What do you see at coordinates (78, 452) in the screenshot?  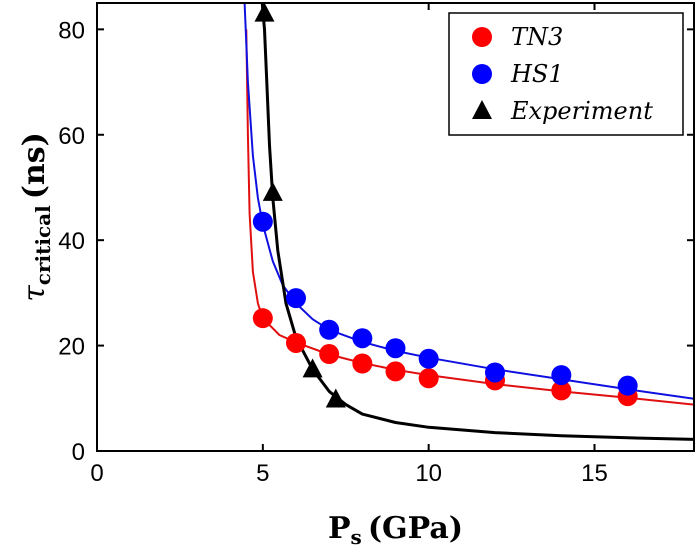 I see `y-tick-label: 0` at bounding box center [78, 452].